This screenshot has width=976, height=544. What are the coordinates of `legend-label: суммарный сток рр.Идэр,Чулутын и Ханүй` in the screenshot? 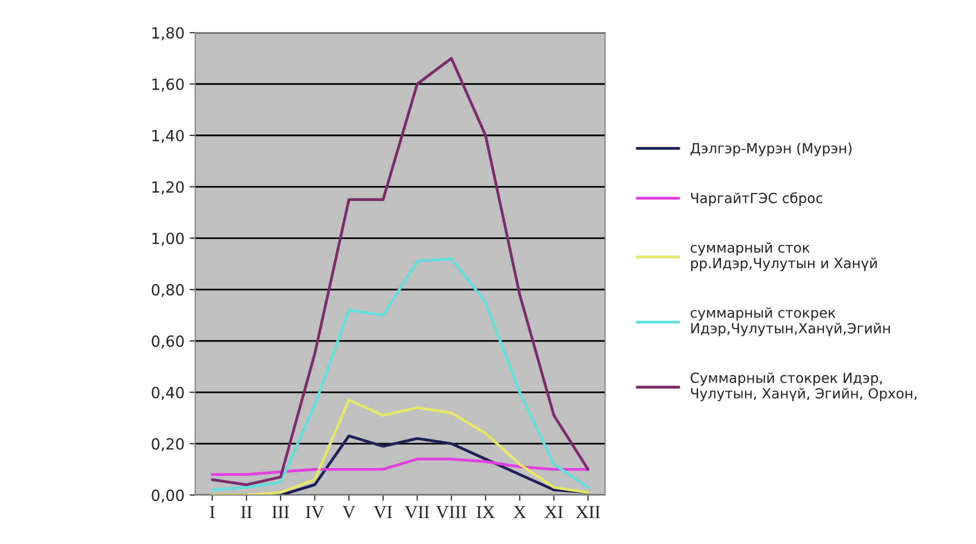 It's located at (783, 257).